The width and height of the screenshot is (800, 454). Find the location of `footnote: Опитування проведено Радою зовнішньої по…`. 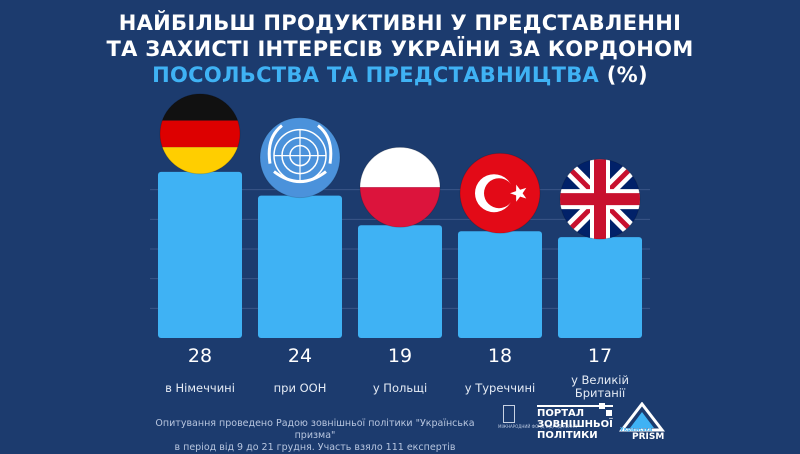

footnote: Опитування проведено Радою зовнішньої по… is located at coordinates (315, 436).